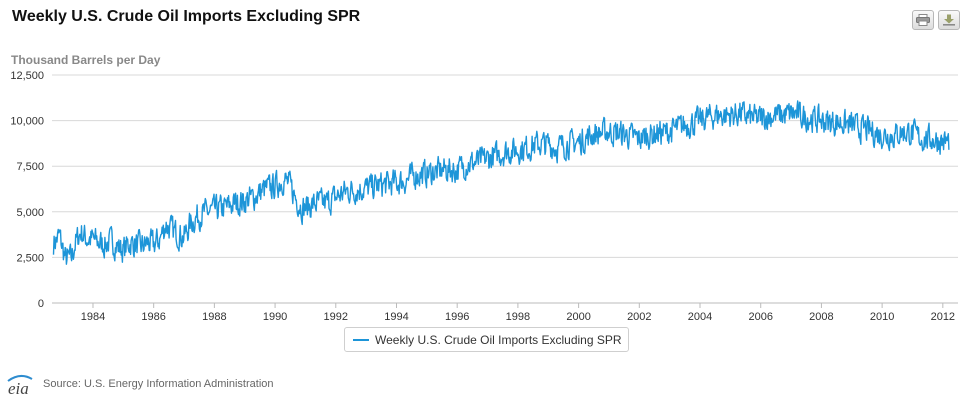 This screenshot has height=400, width=970. Describe the element at coordinates (30, 213) in the screenshot. I see `y-tick-label: 5,000` at that location.